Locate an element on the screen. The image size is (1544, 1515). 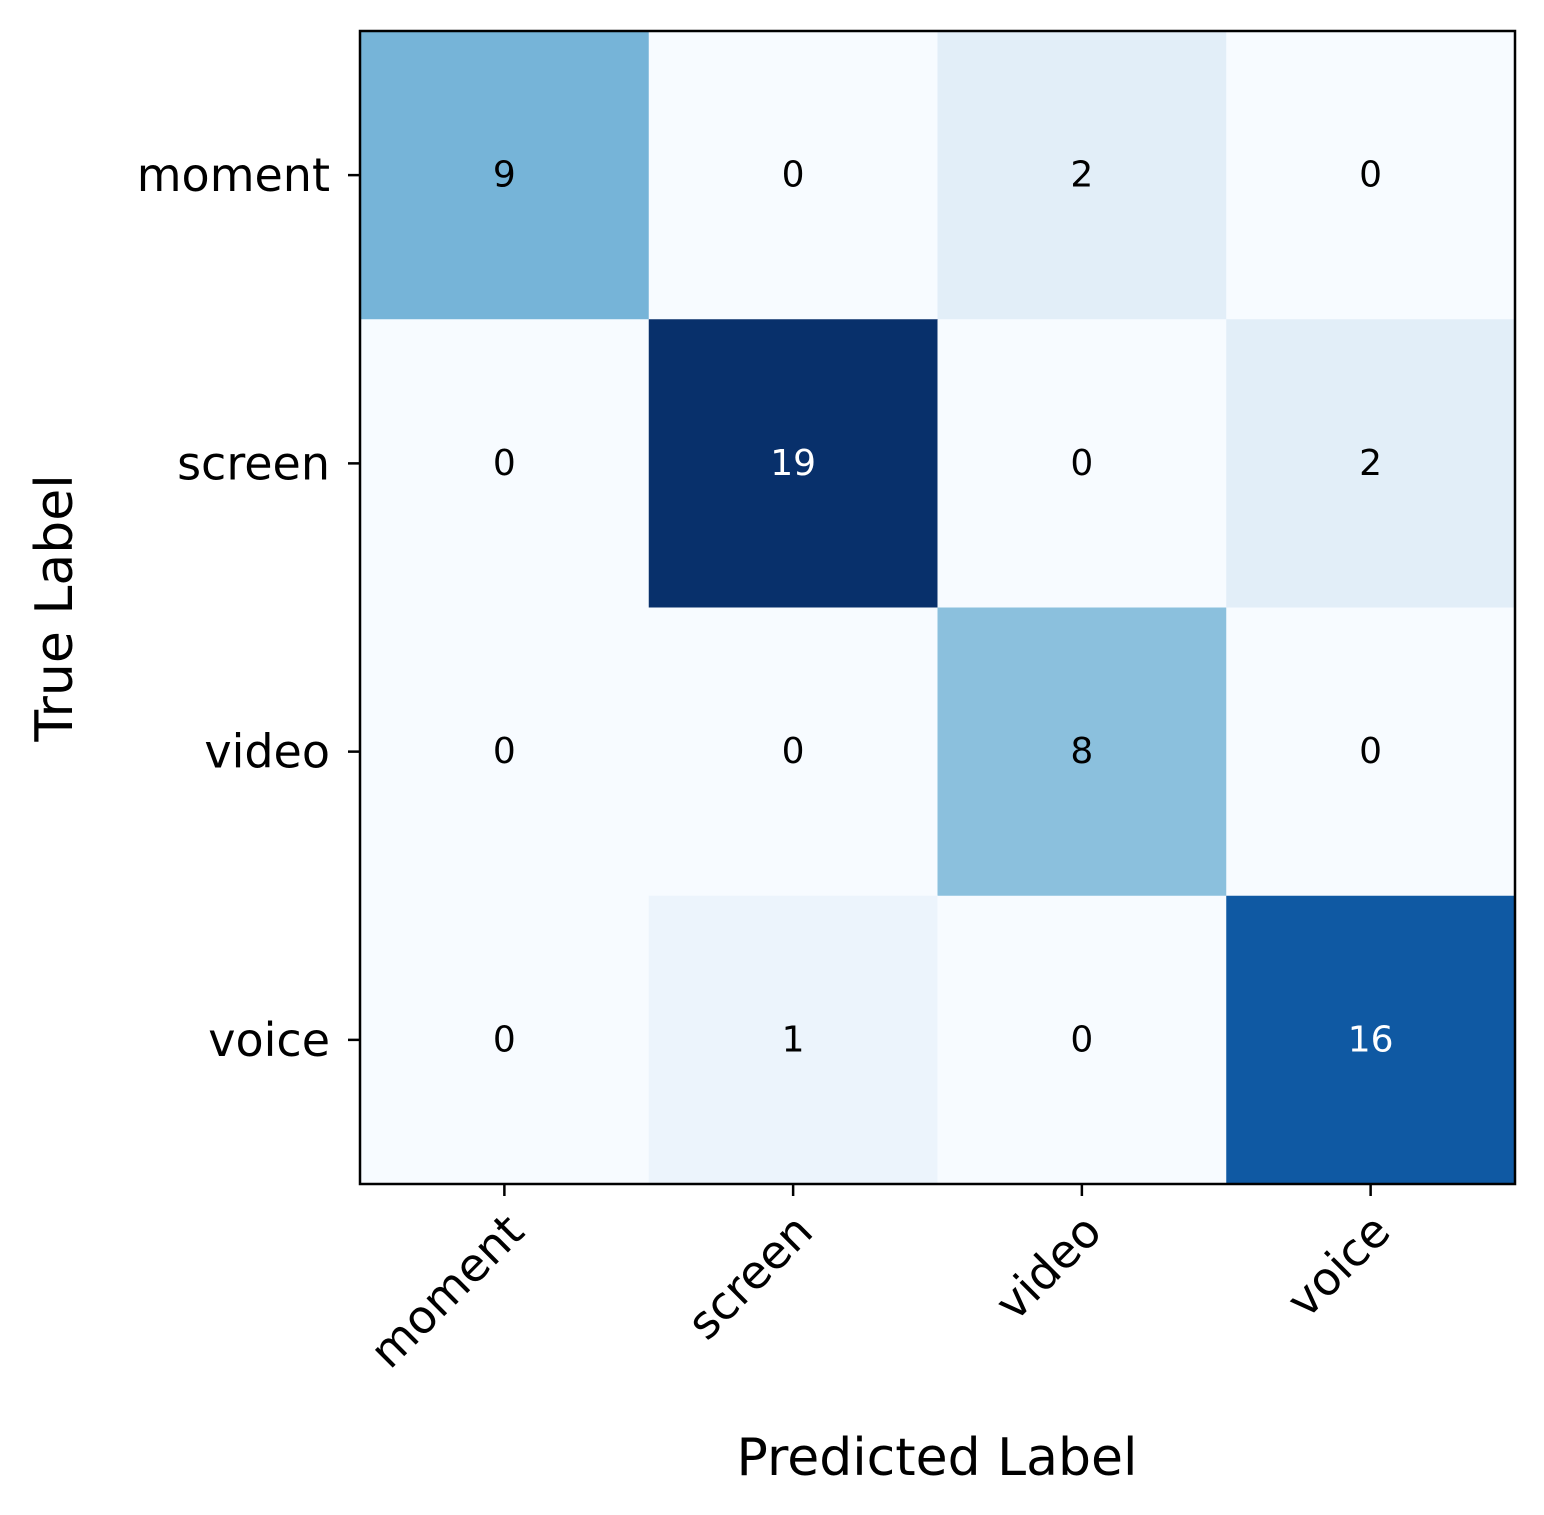
cell-value-label: 8 is located at coordinates (1081, 751).